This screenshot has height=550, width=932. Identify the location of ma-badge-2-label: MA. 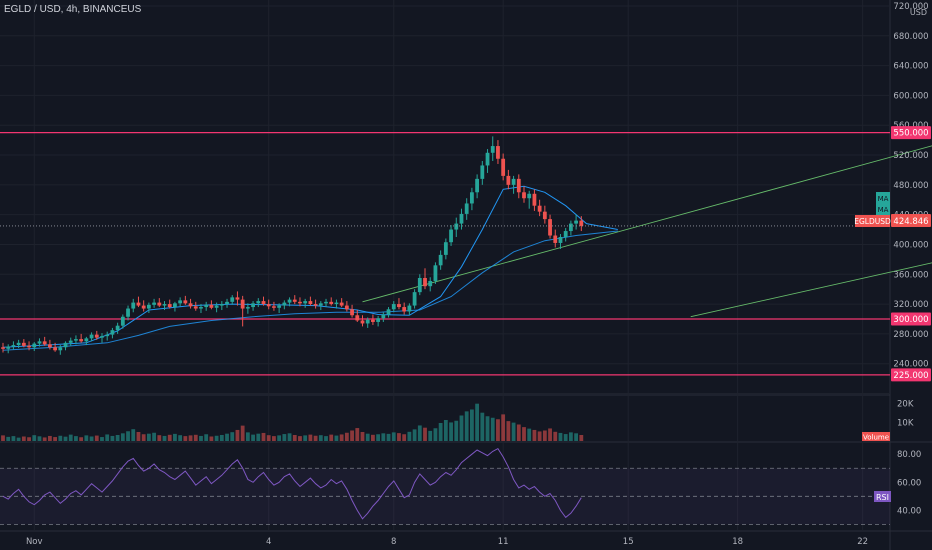
(883, 210).